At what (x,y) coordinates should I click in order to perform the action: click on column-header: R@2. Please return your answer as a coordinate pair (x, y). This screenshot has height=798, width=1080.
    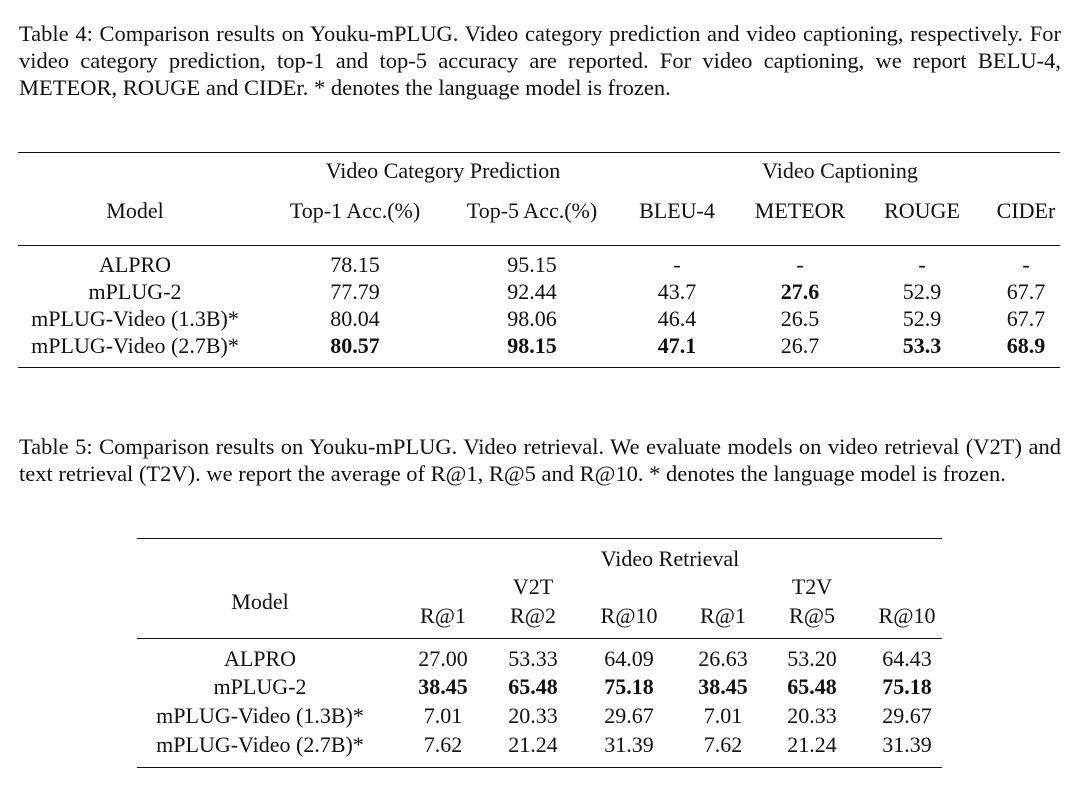
    Looking at the image, I should click on (533, 615).